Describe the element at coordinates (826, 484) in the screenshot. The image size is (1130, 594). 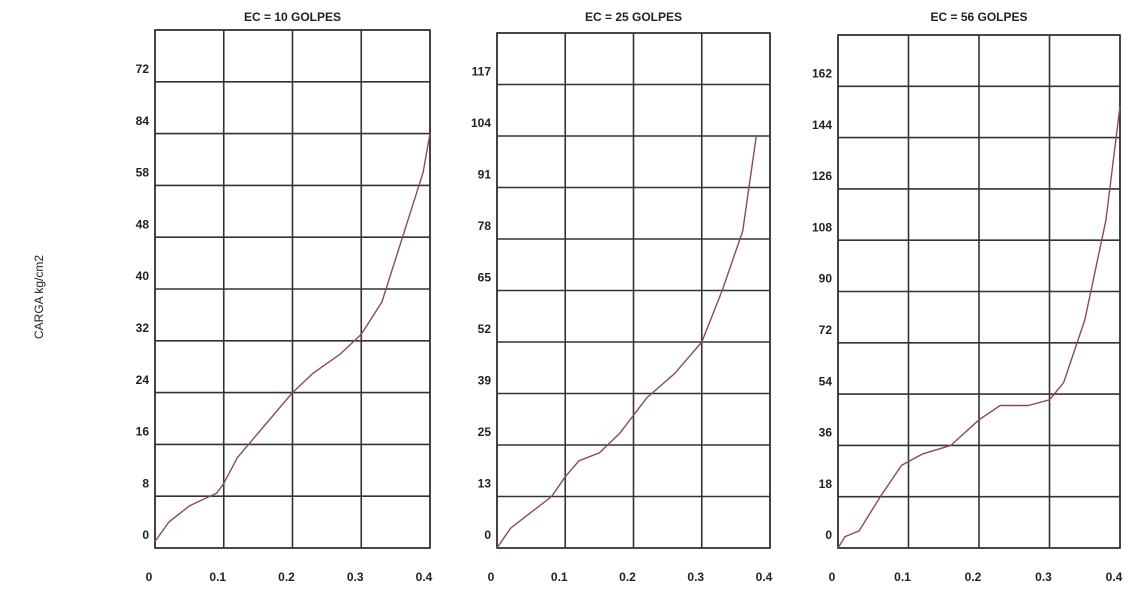
I see `y-tick-label: 18` at that location.